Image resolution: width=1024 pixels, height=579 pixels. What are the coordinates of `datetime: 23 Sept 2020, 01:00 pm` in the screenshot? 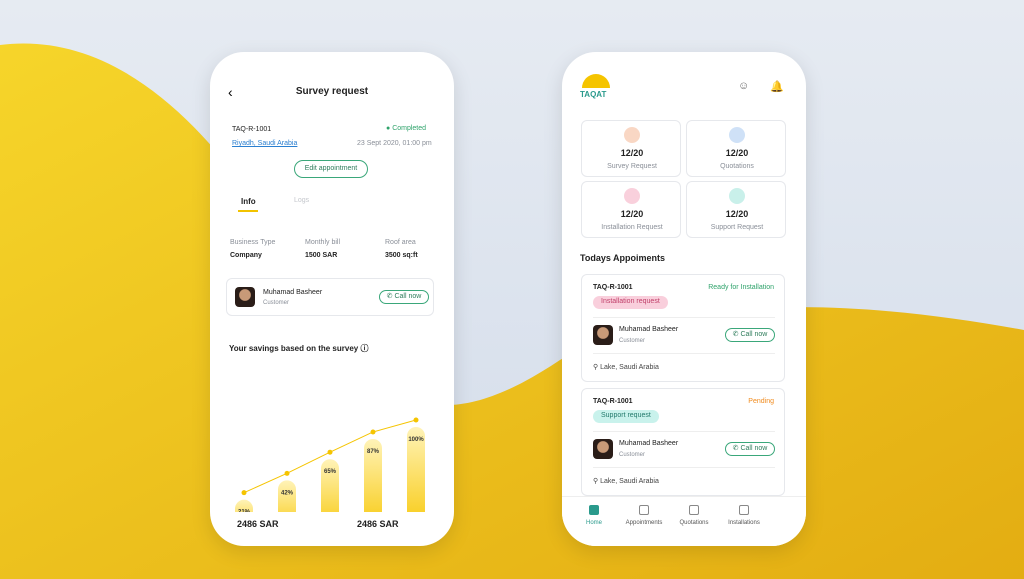 It's located at (394, 143).